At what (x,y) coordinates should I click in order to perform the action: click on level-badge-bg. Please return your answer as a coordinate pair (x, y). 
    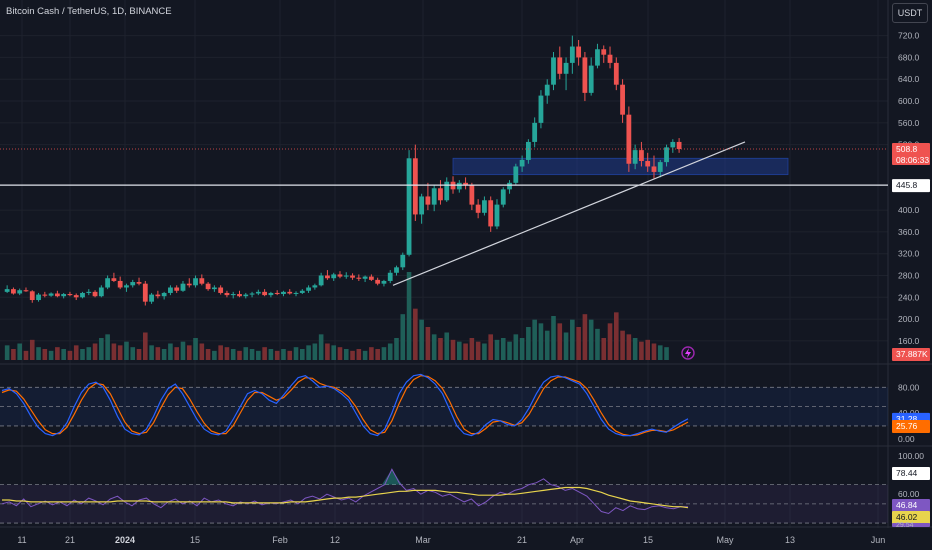
    Looking at the image, I should click on (911, 186).